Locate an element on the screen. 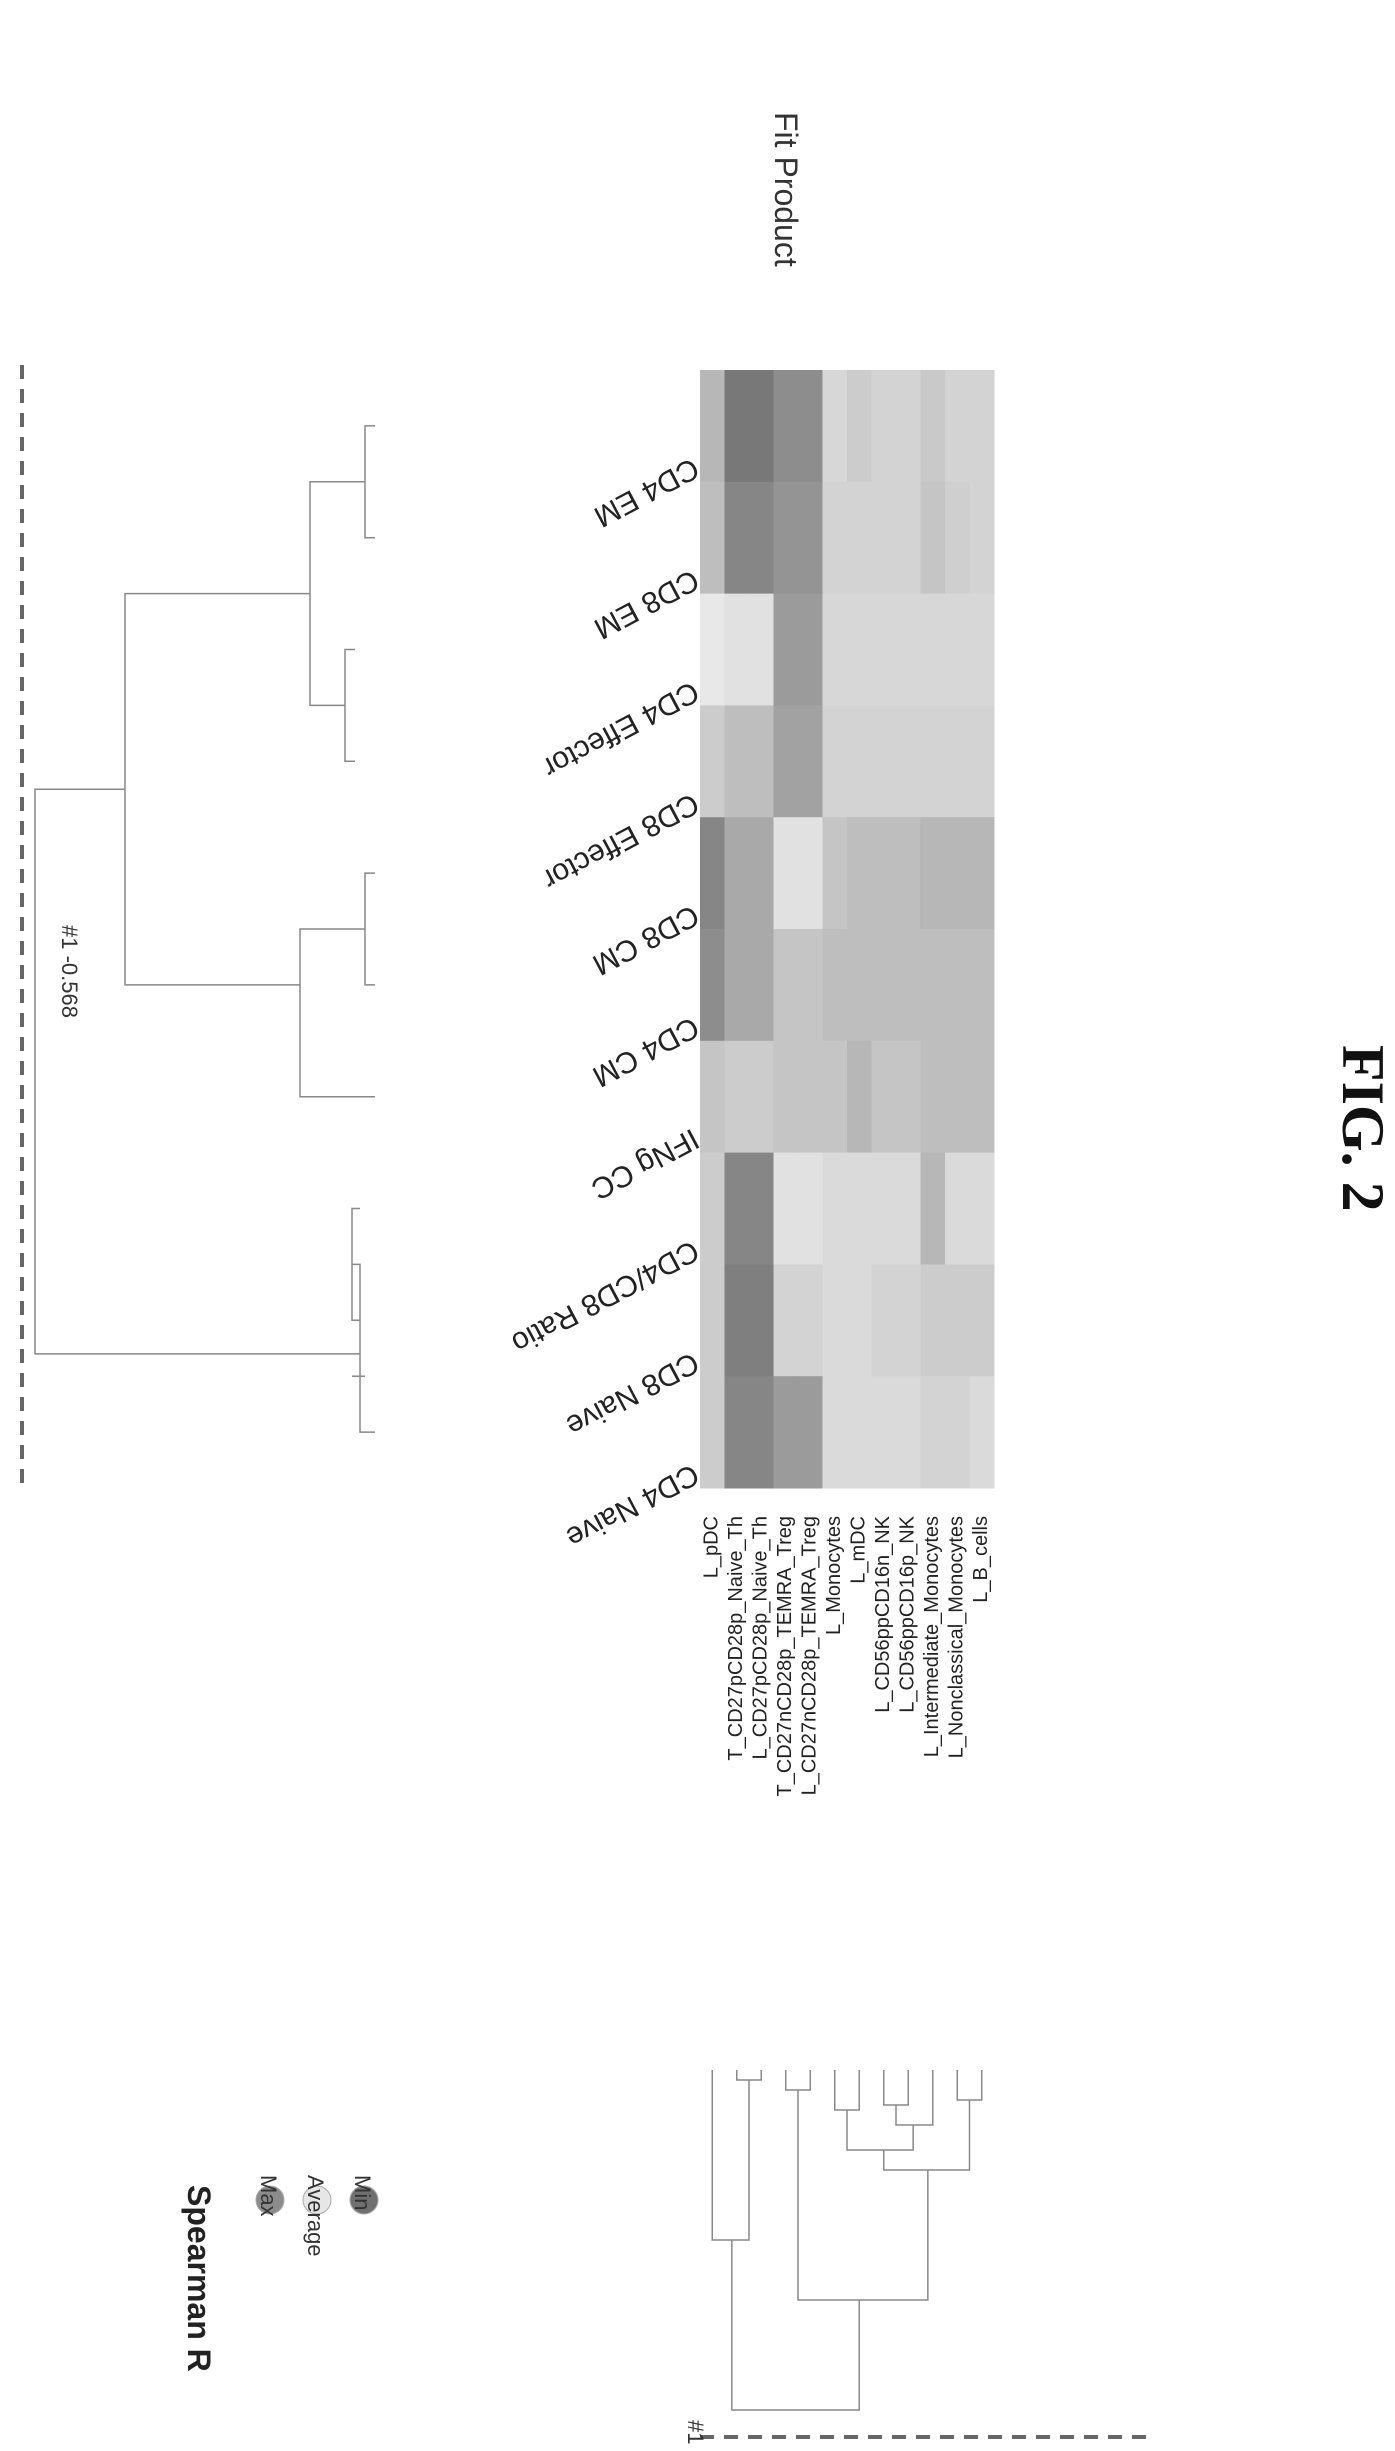  column-label: CD4 Naive is located at coordinates (633, 1505).